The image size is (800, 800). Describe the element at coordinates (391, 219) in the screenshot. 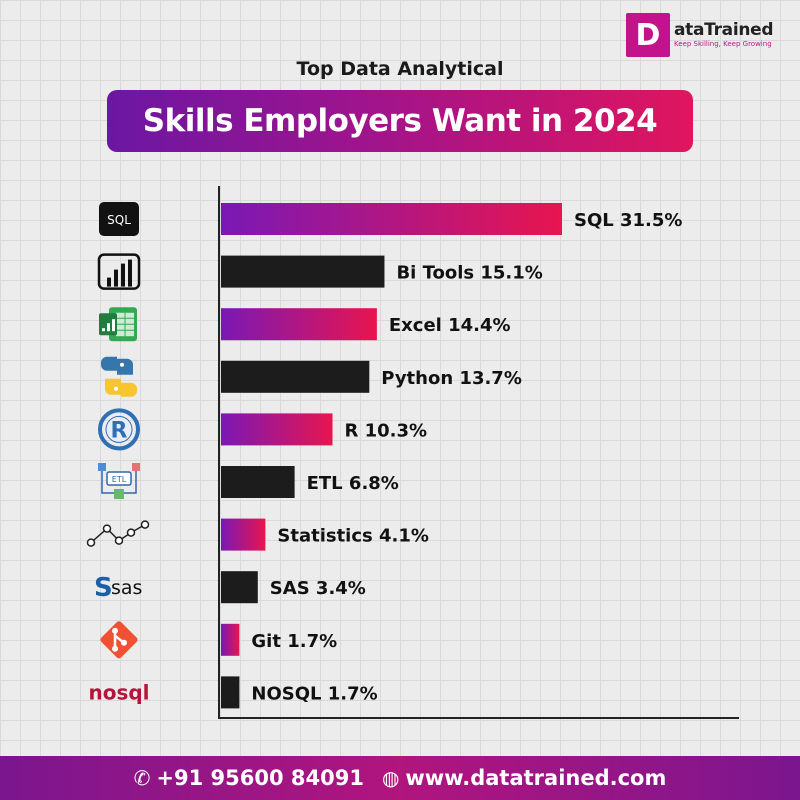

I see `bar-sql` at that location.